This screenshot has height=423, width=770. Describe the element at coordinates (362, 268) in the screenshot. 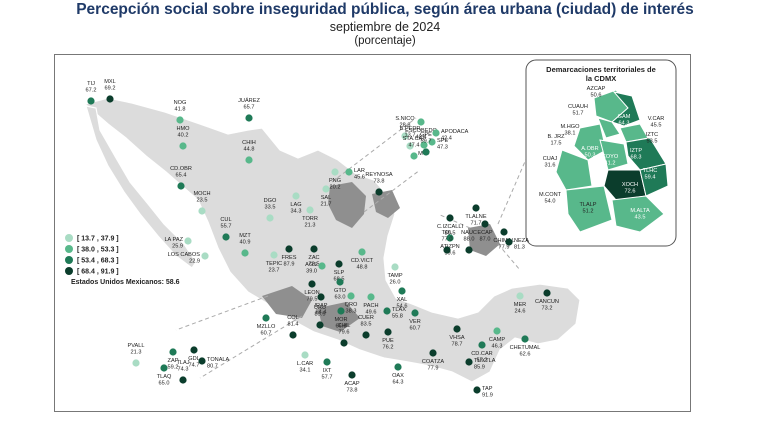

I see `city-value: 48.8` at that location.